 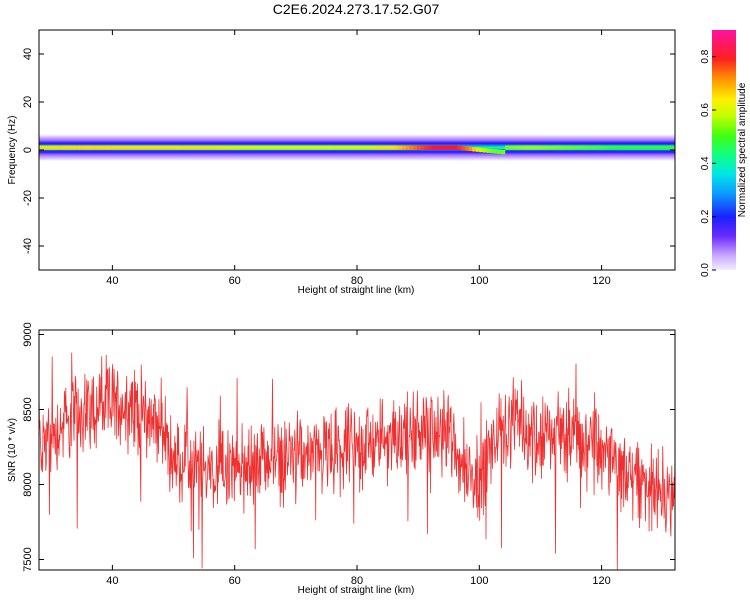 What do you see at coordinates (357, 281) in the screenshot?
I see `spectrogram-xtick-label: 80` at bounding box center [357, 281].